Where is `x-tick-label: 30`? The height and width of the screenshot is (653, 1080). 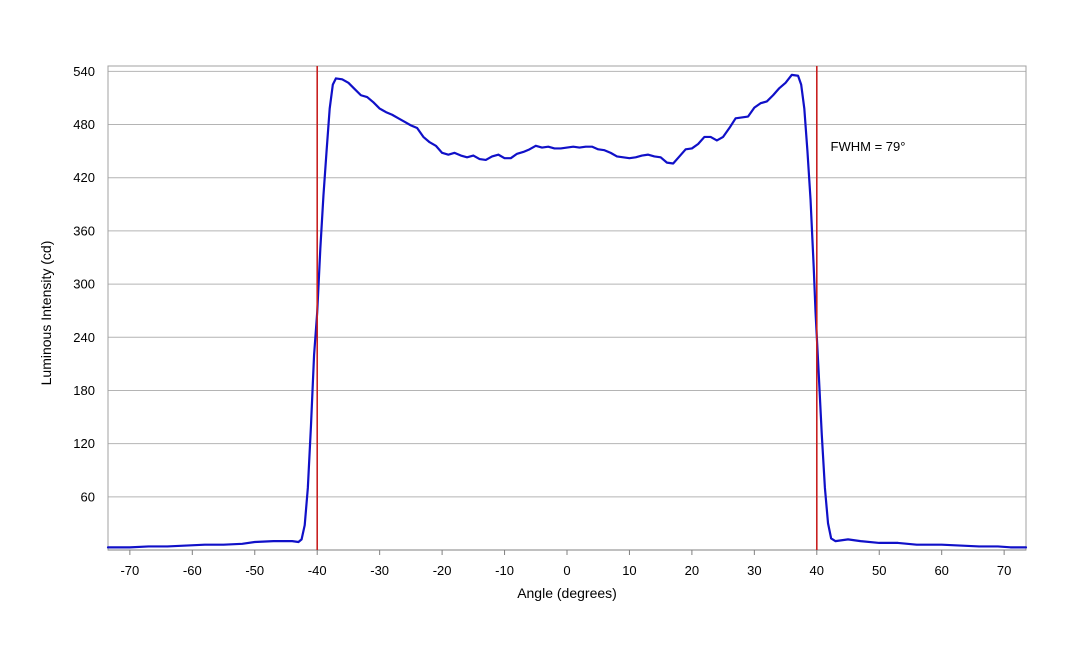
x-tick-label: 30 is located at coordinates (754, 570).